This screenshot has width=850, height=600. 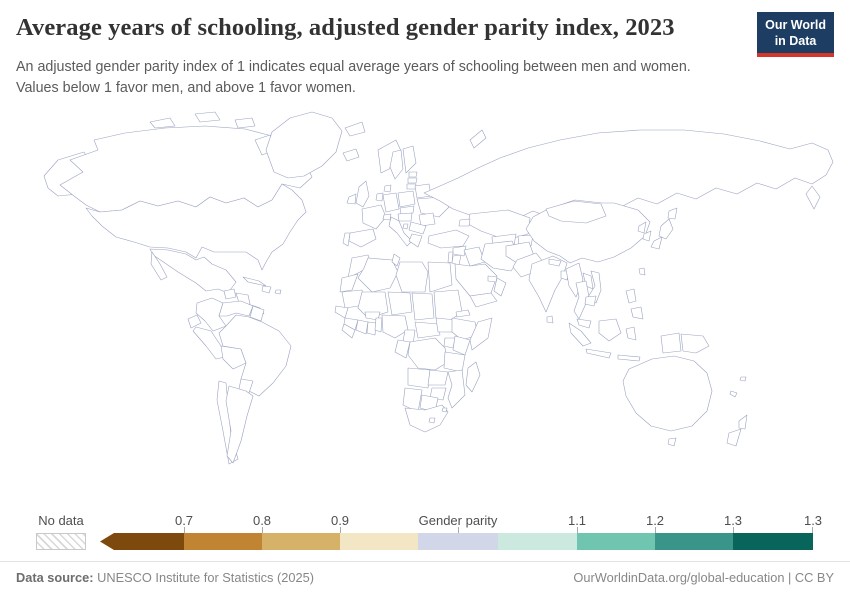 What do you see at coordinates (346, 239) in the screenshot?
I see `country-portugal` at bounding box center [346, 239].